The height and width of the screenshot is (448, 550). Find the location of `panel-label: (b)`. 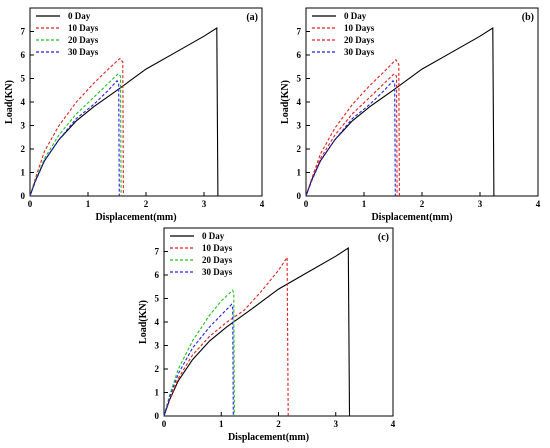

panel-label: (b) is located at coordinates (528, 17).